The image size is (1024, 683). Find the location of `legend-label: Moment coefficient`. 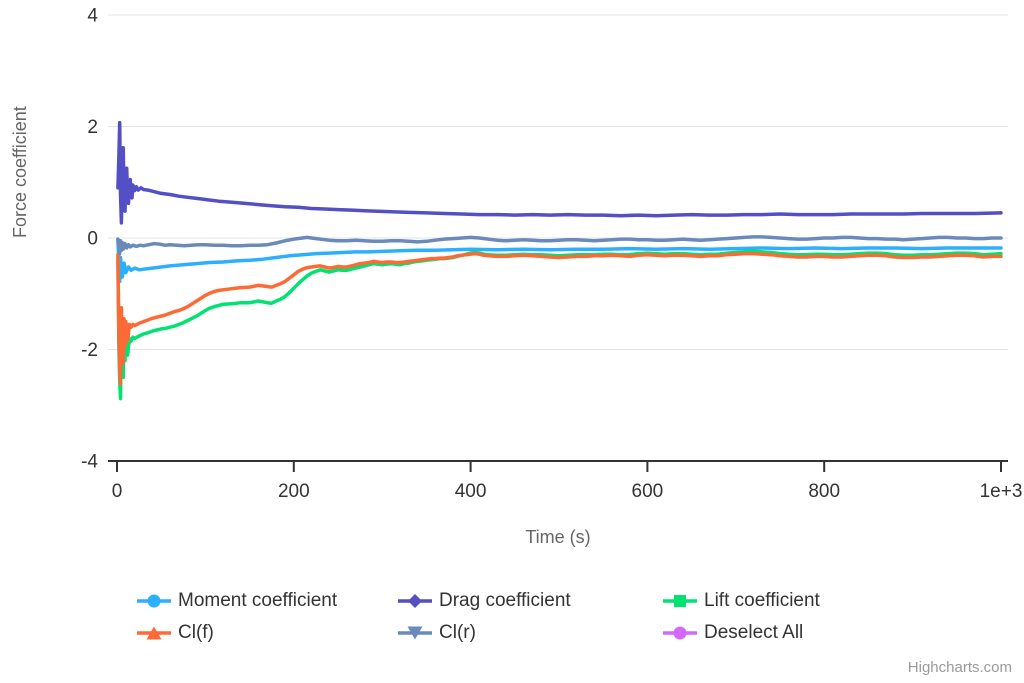

legend-label: Moment coefficient is located at coordinates (258, 600).